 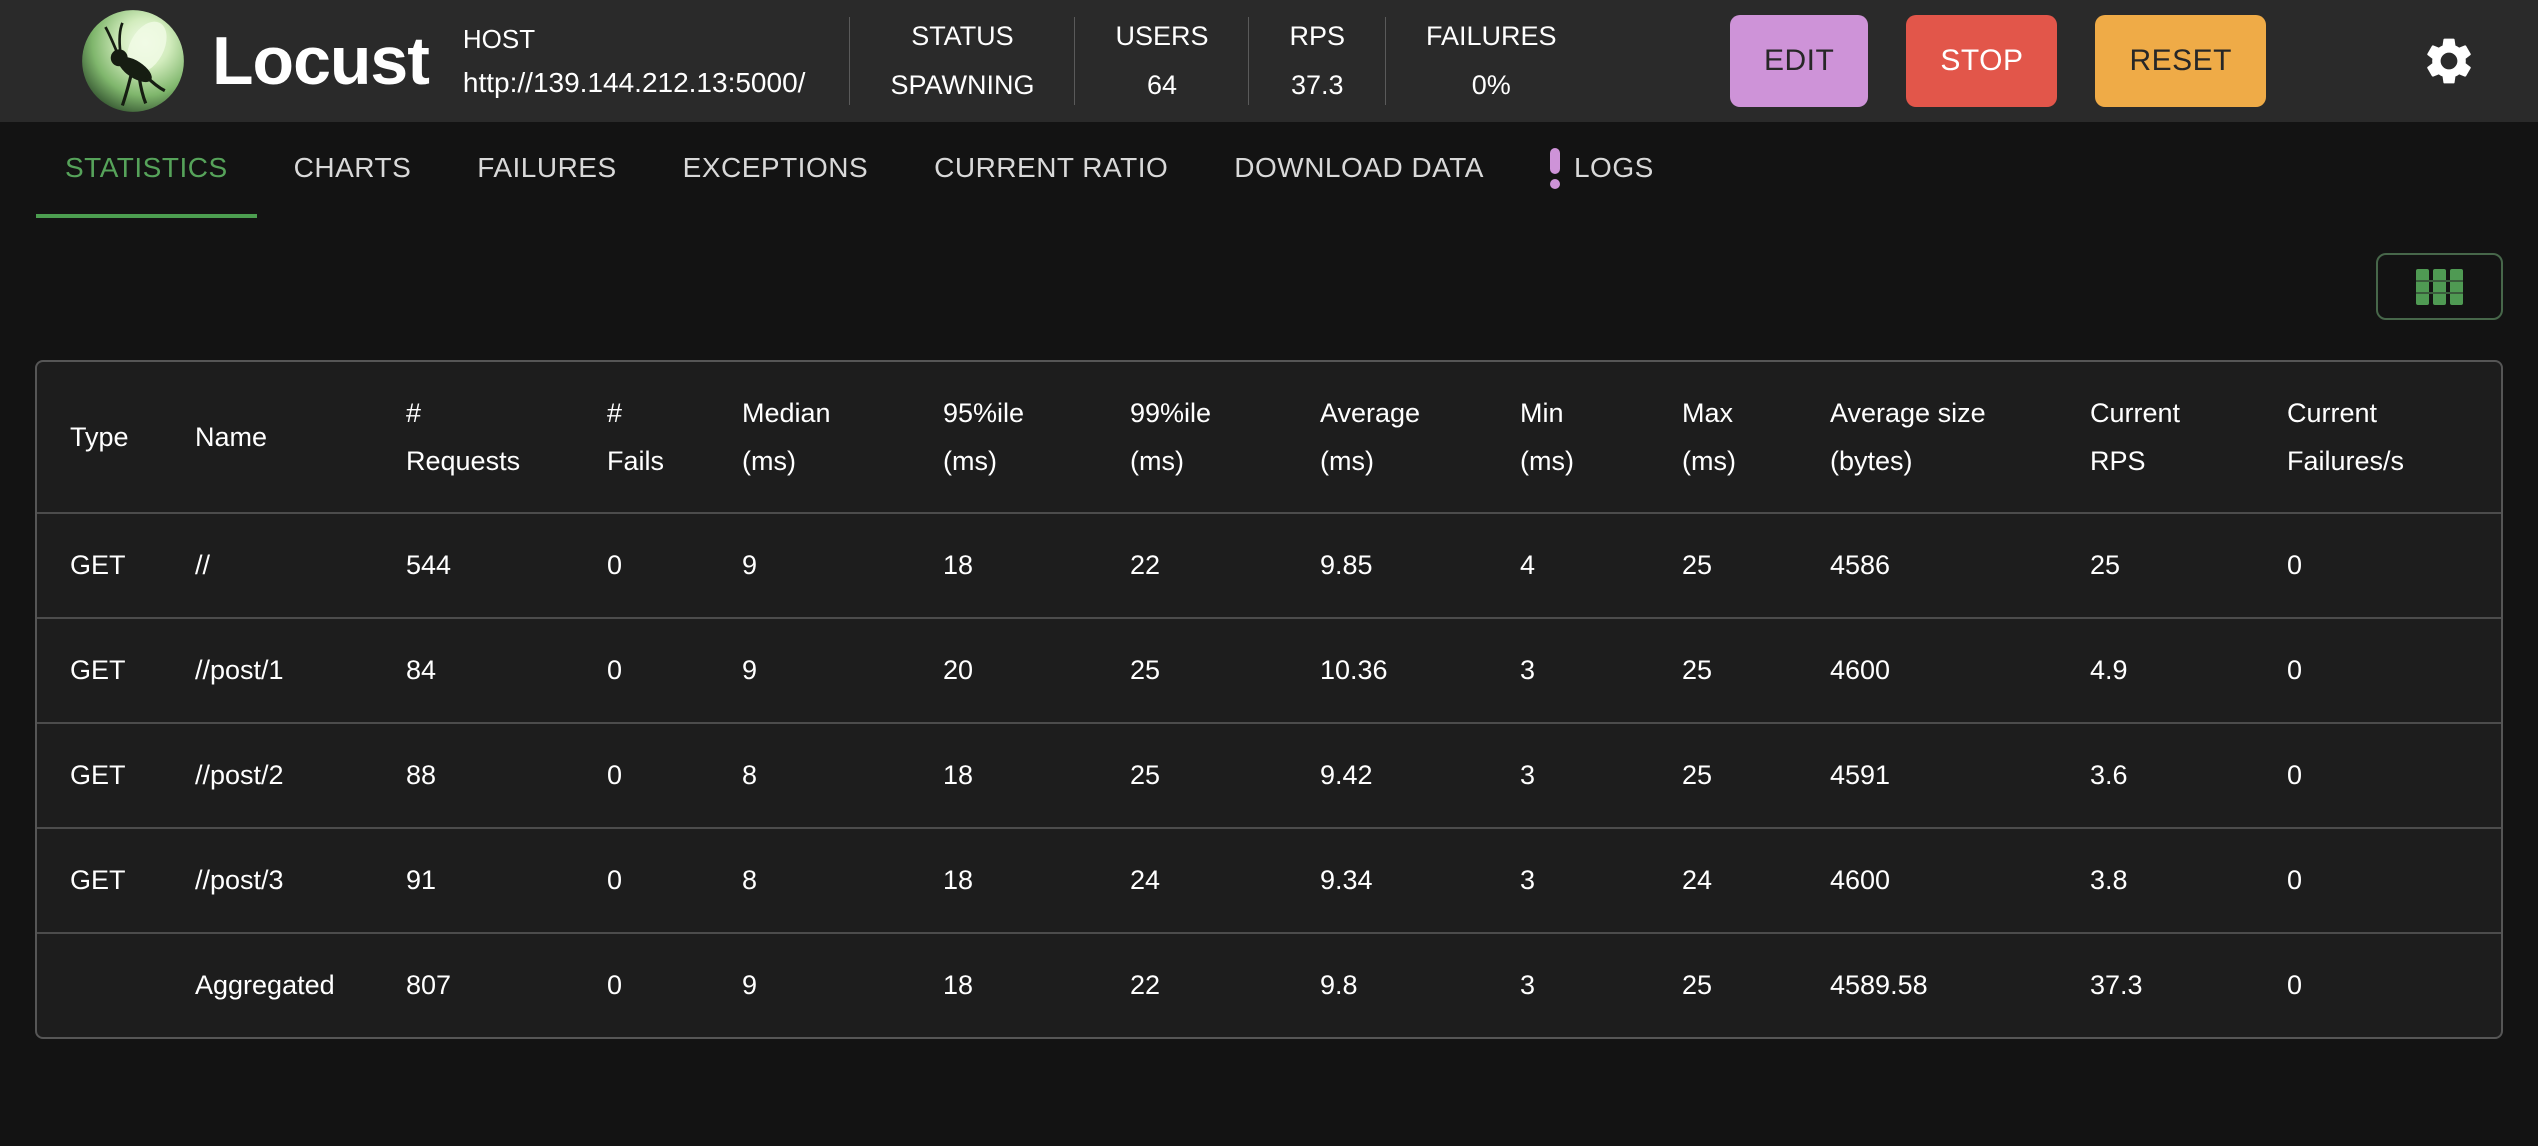 What do you see at coordinates (421, 880) in the screenshot?
I see `cell-requests: 91` at bounding box center [421, 880].